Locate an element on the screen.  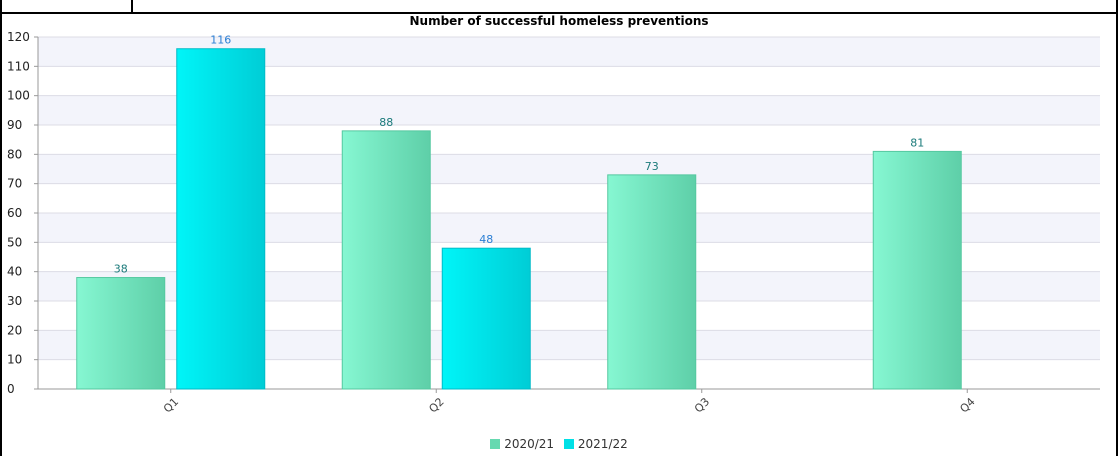
data-label: 116 is located at coordinates (220, 40).